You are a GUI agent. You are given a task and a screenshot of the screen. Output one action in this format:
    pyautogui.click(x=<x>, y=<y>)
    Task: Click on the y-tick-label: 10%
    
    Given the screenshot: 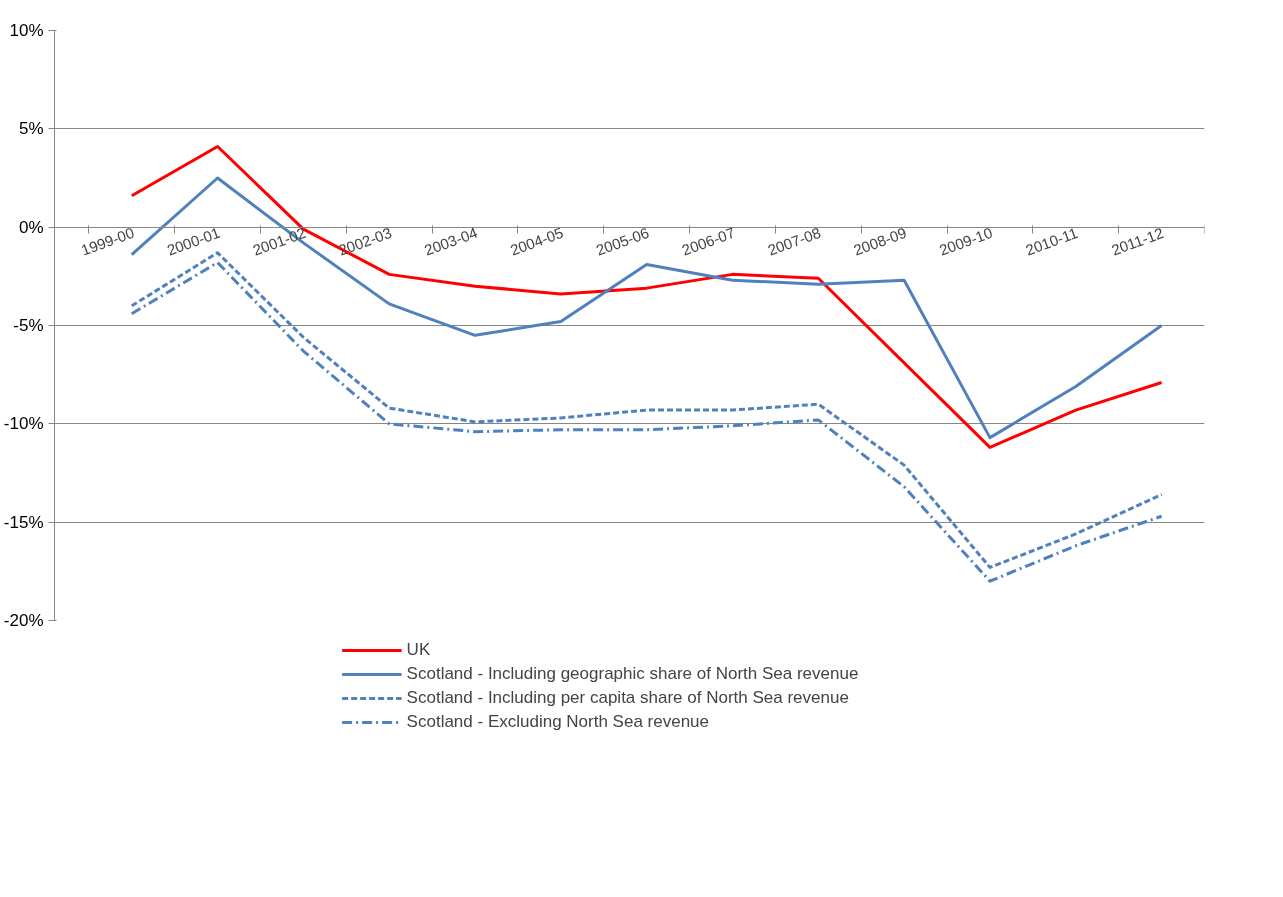 What is the action you would take?
    pyautogui.click(x=26, y=30)
    